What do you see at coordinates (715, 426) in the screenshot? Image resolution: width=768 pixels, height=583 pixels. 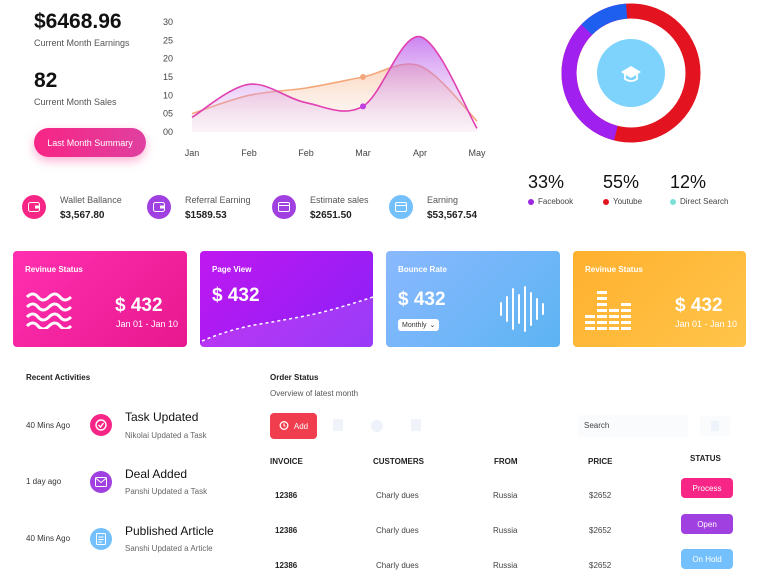 I see `search-icon` at bounding box center [715, 426].